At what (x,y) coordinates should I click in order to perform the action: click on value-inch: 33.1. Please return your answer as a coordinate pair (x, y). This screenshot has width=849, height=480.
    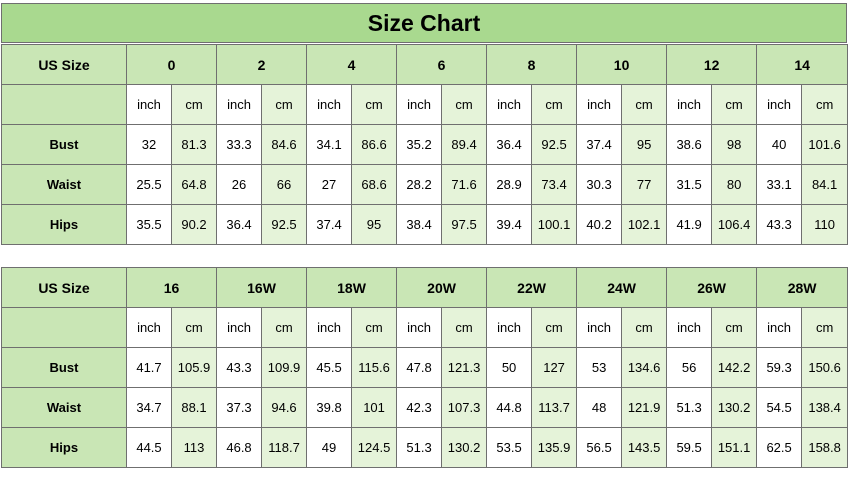
    Looking at the image, I should click on (779, 184).